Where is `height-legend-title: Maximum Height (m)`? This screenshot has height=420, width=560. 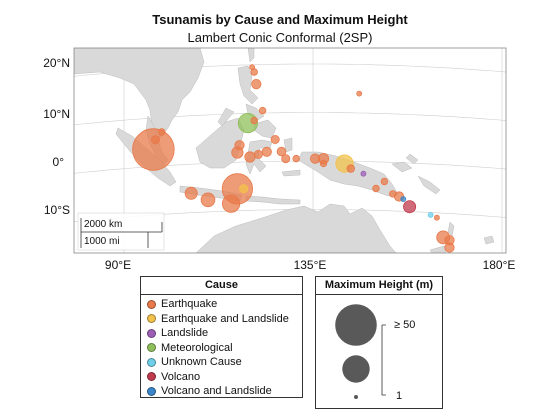
height-legend-title: Maximum Height (m) is located at coordinates (379, 286).